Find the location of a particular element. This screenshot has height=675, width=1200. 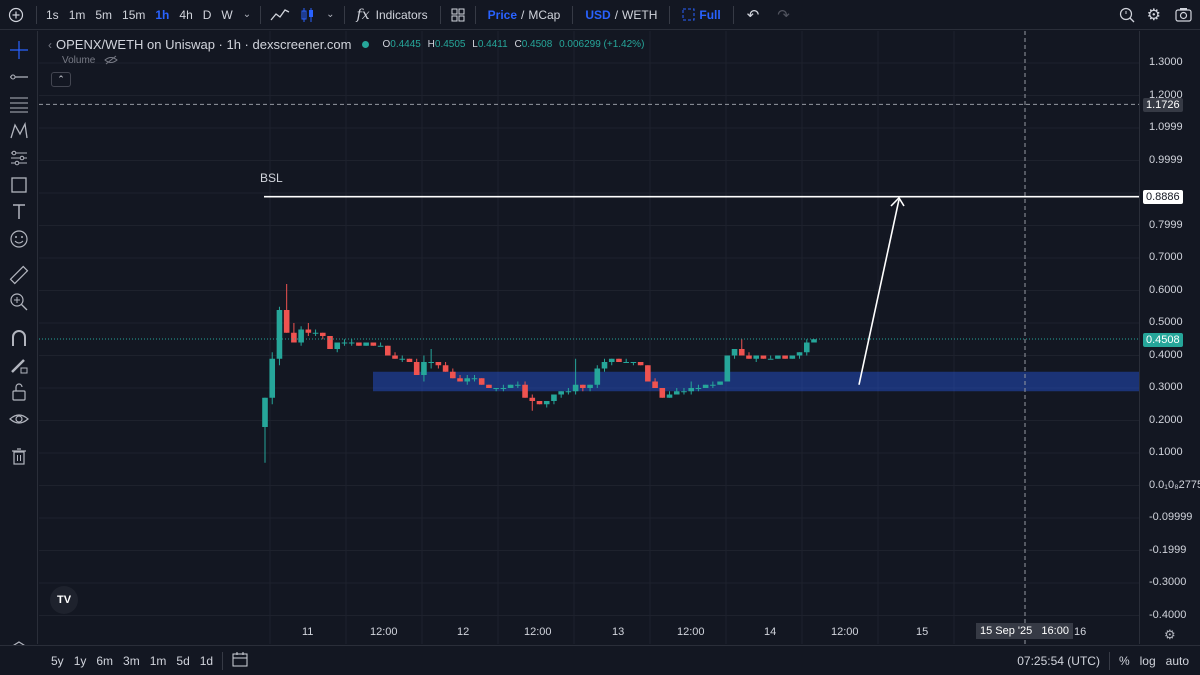

remove-drawings-button is located at coordinates (19, 456).